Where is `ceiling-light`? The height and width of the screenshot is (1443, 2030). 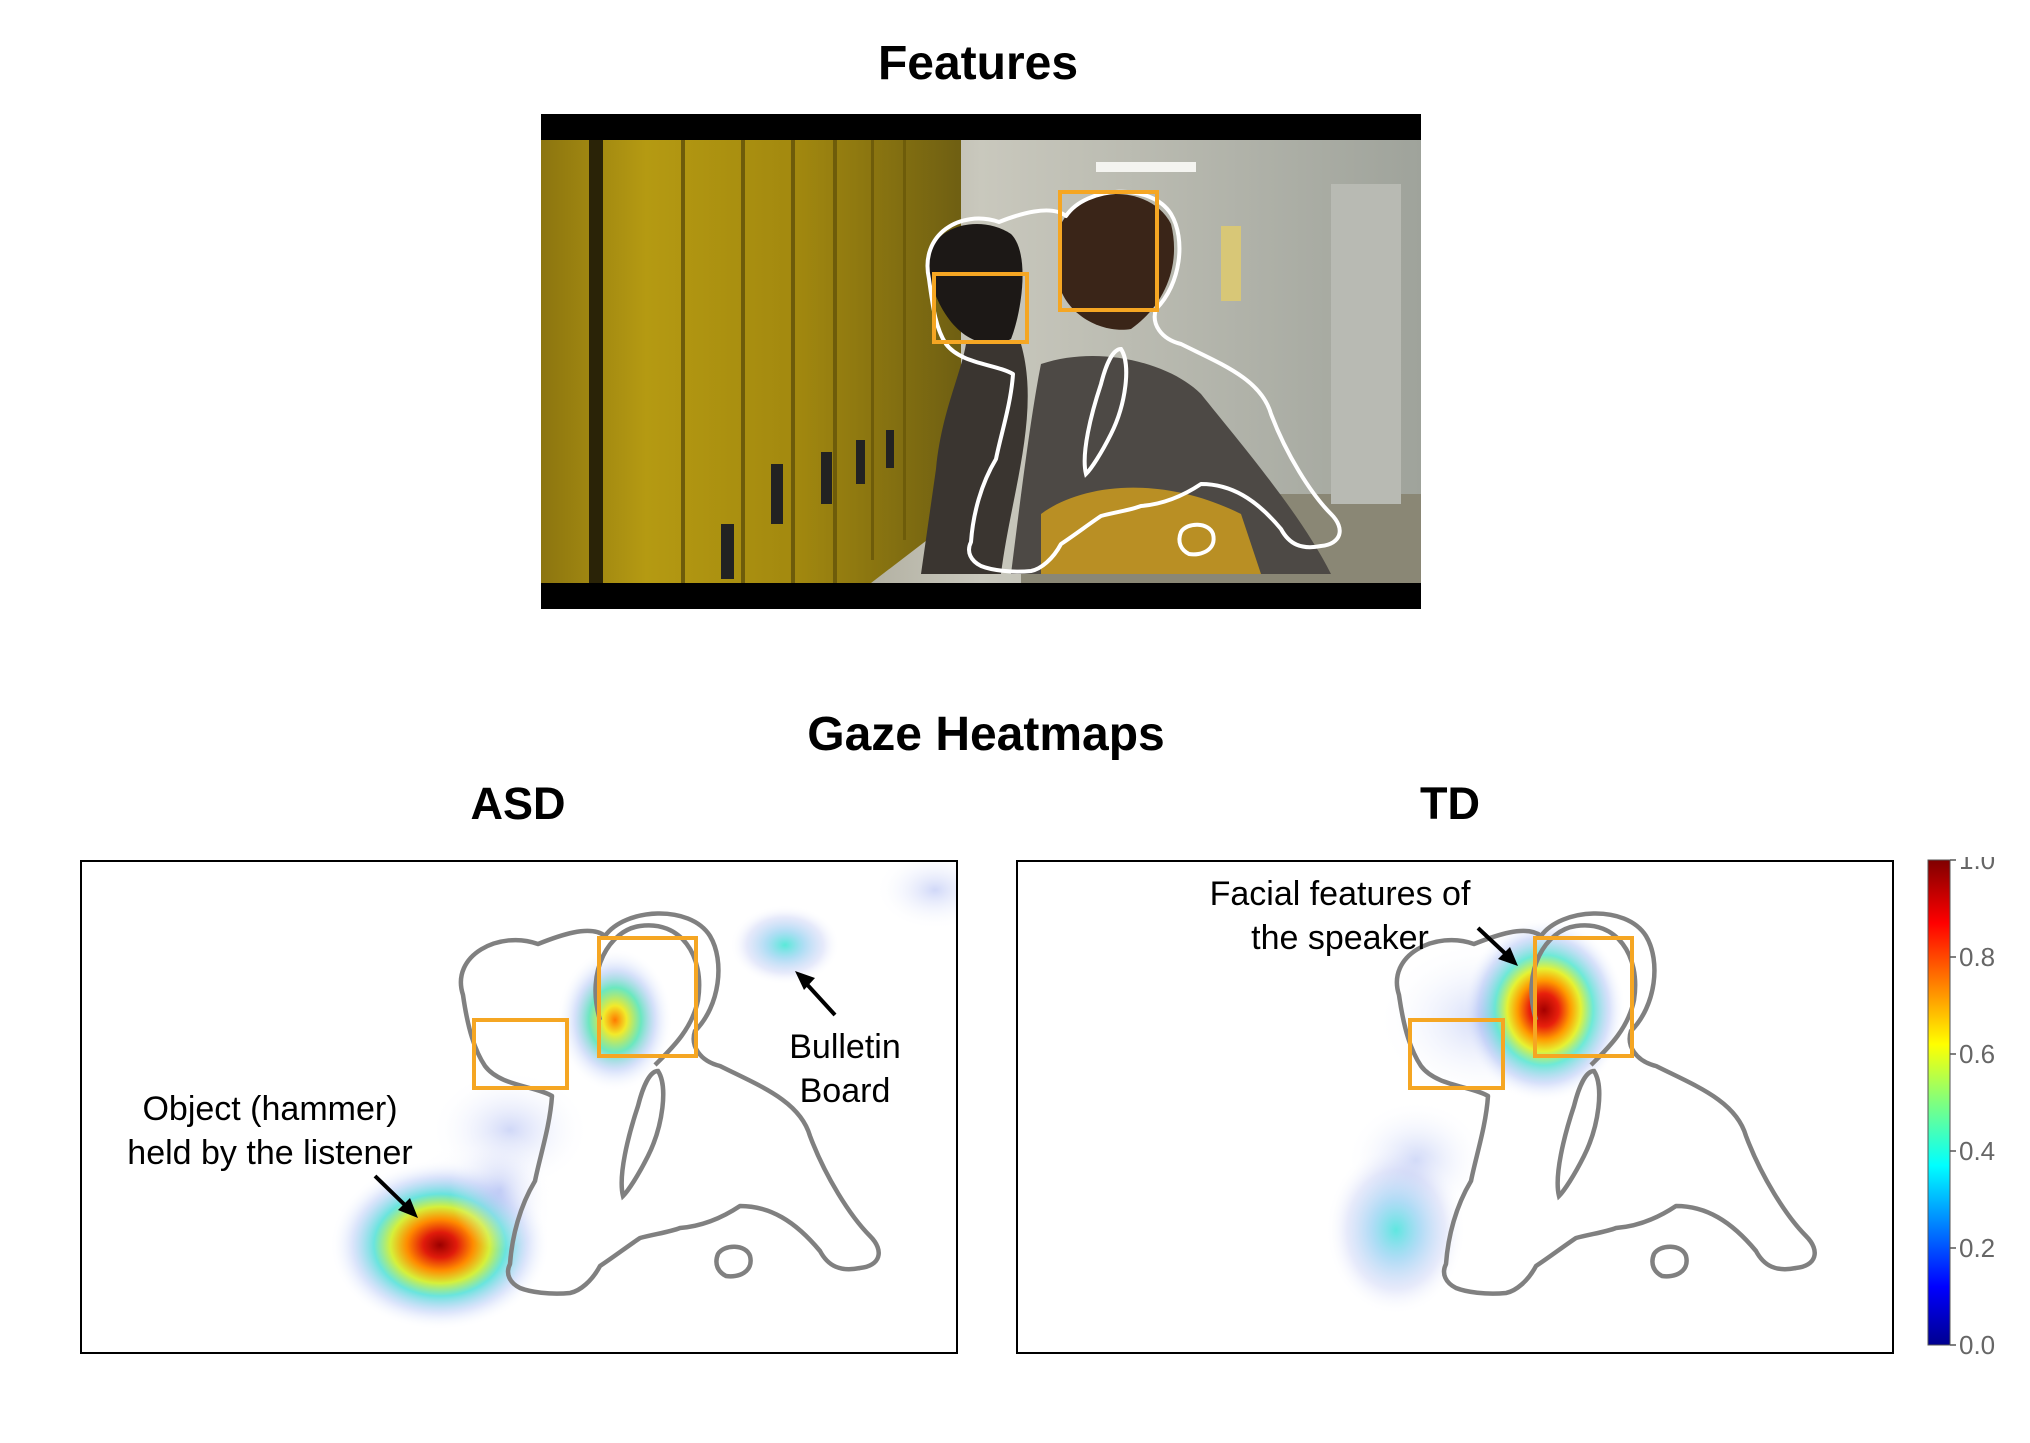
ceiling-light is located at coordinates (1146, 167).